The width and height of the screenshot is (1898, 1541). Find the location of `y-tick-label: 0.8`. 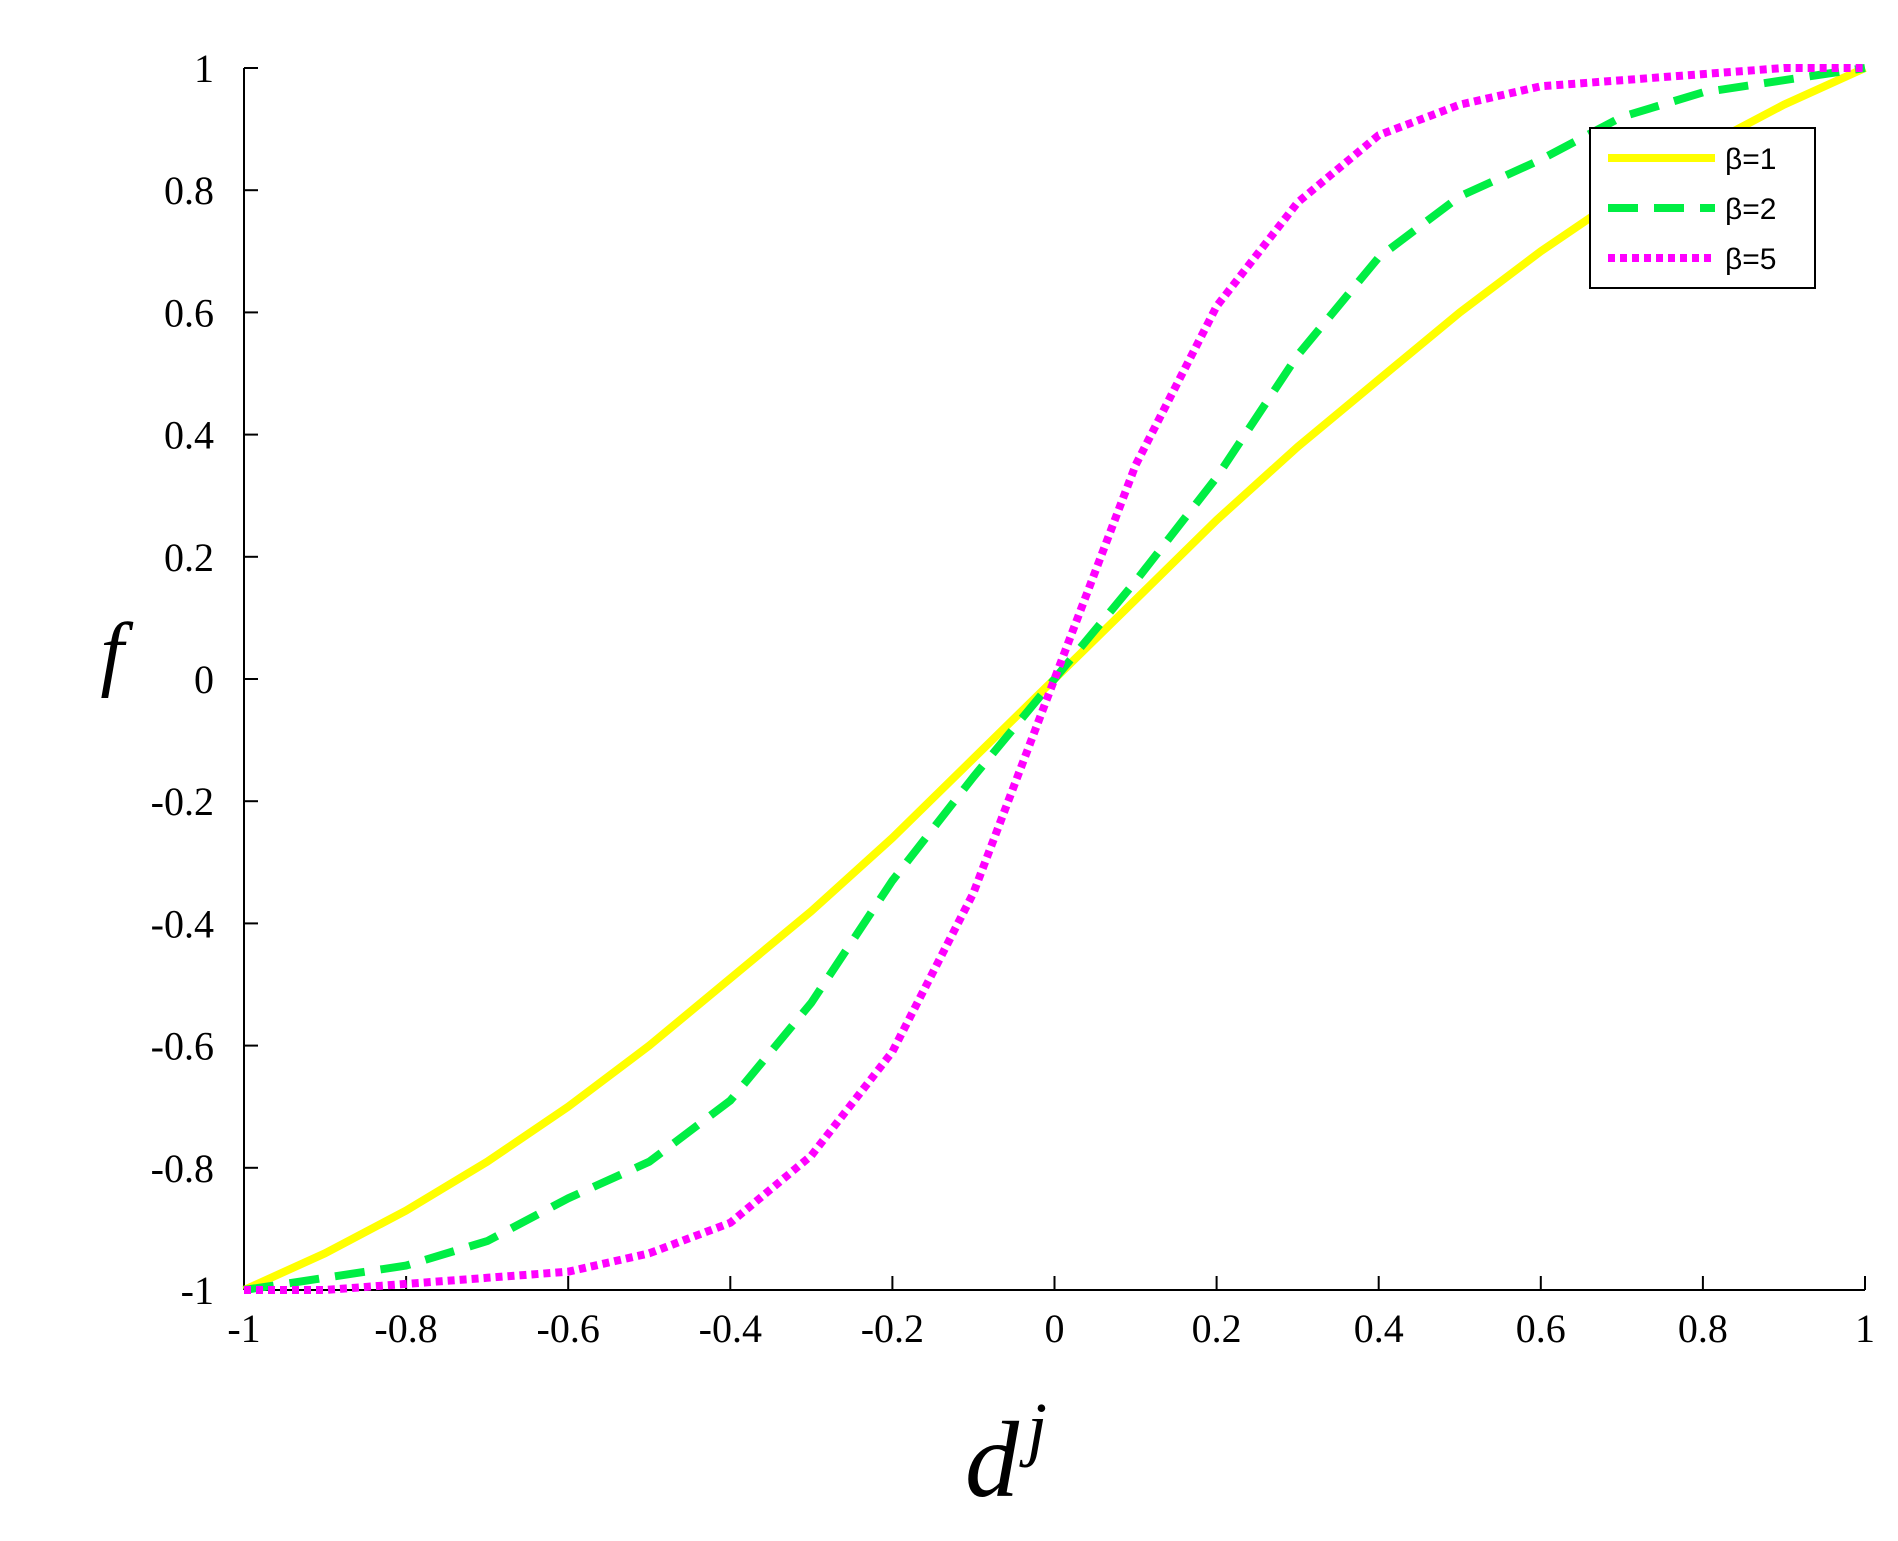

y-tick-label: 0.8 is located at coordinates (189, 190).